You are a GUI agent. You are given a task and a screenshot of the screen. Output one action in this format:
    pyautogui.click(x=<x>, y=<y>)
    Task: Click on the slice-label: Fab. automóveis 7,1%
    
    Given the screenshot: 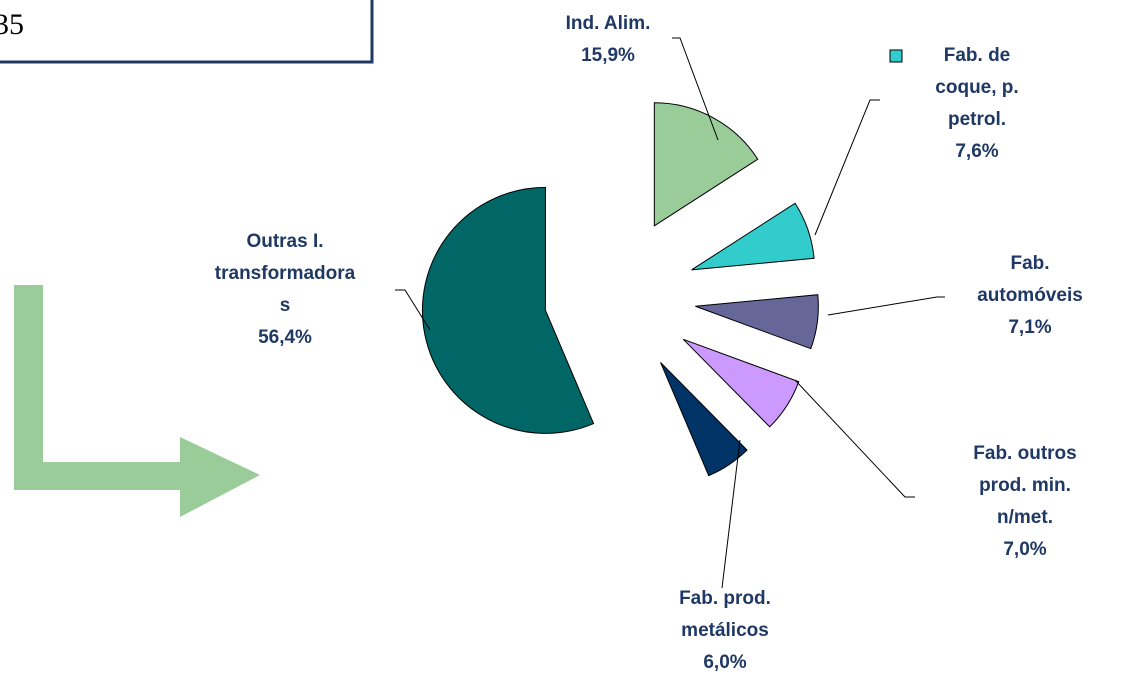 What is the action you would take?
    pyautogui.click(x=1030, y=296)
    